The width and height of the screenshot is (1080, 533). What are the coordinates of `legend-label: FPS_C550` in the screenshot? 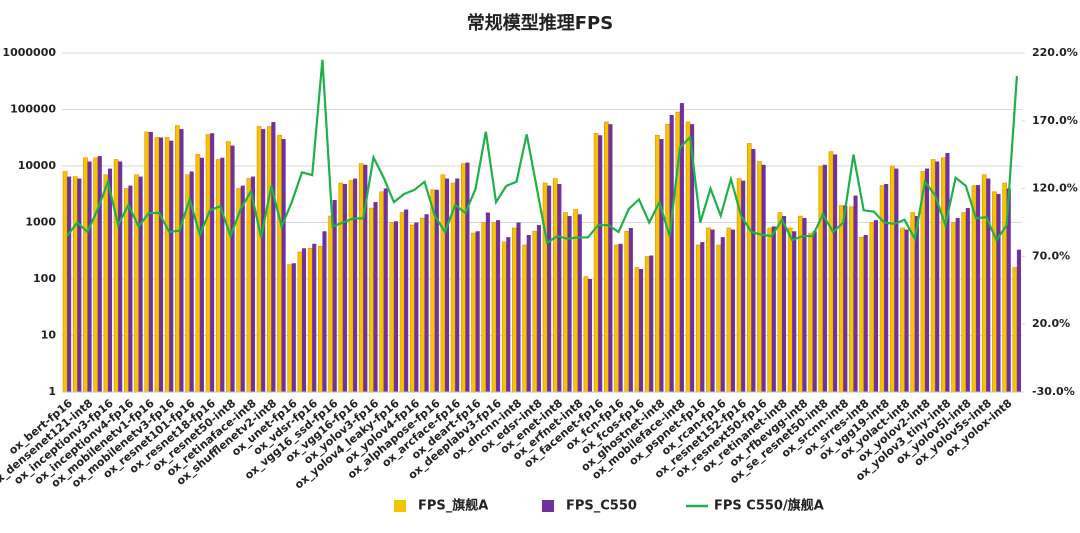 It's located at (601, 506).